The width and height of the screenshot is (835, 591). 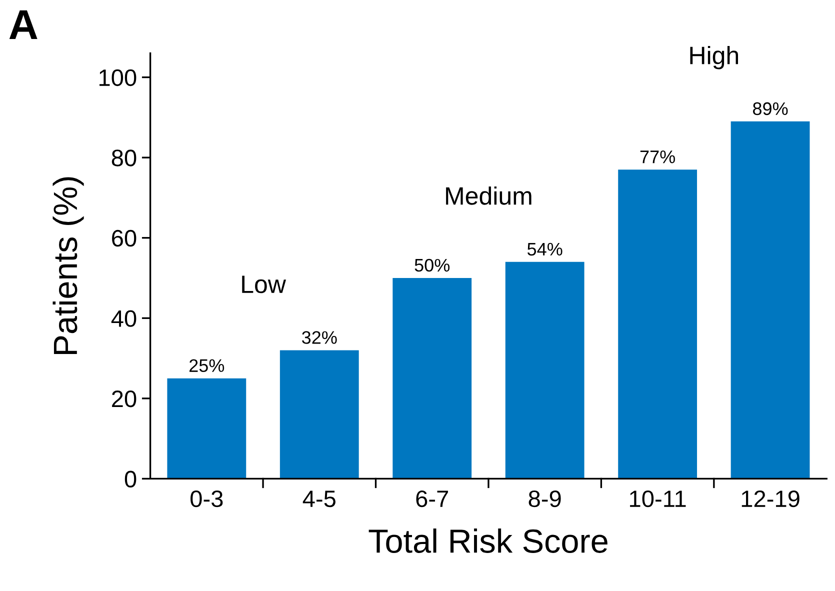 What do you see at coordinates (206, 499) in the screenshot?
I see `x-tick-label: 0-3` at bounding box center [206, 499].